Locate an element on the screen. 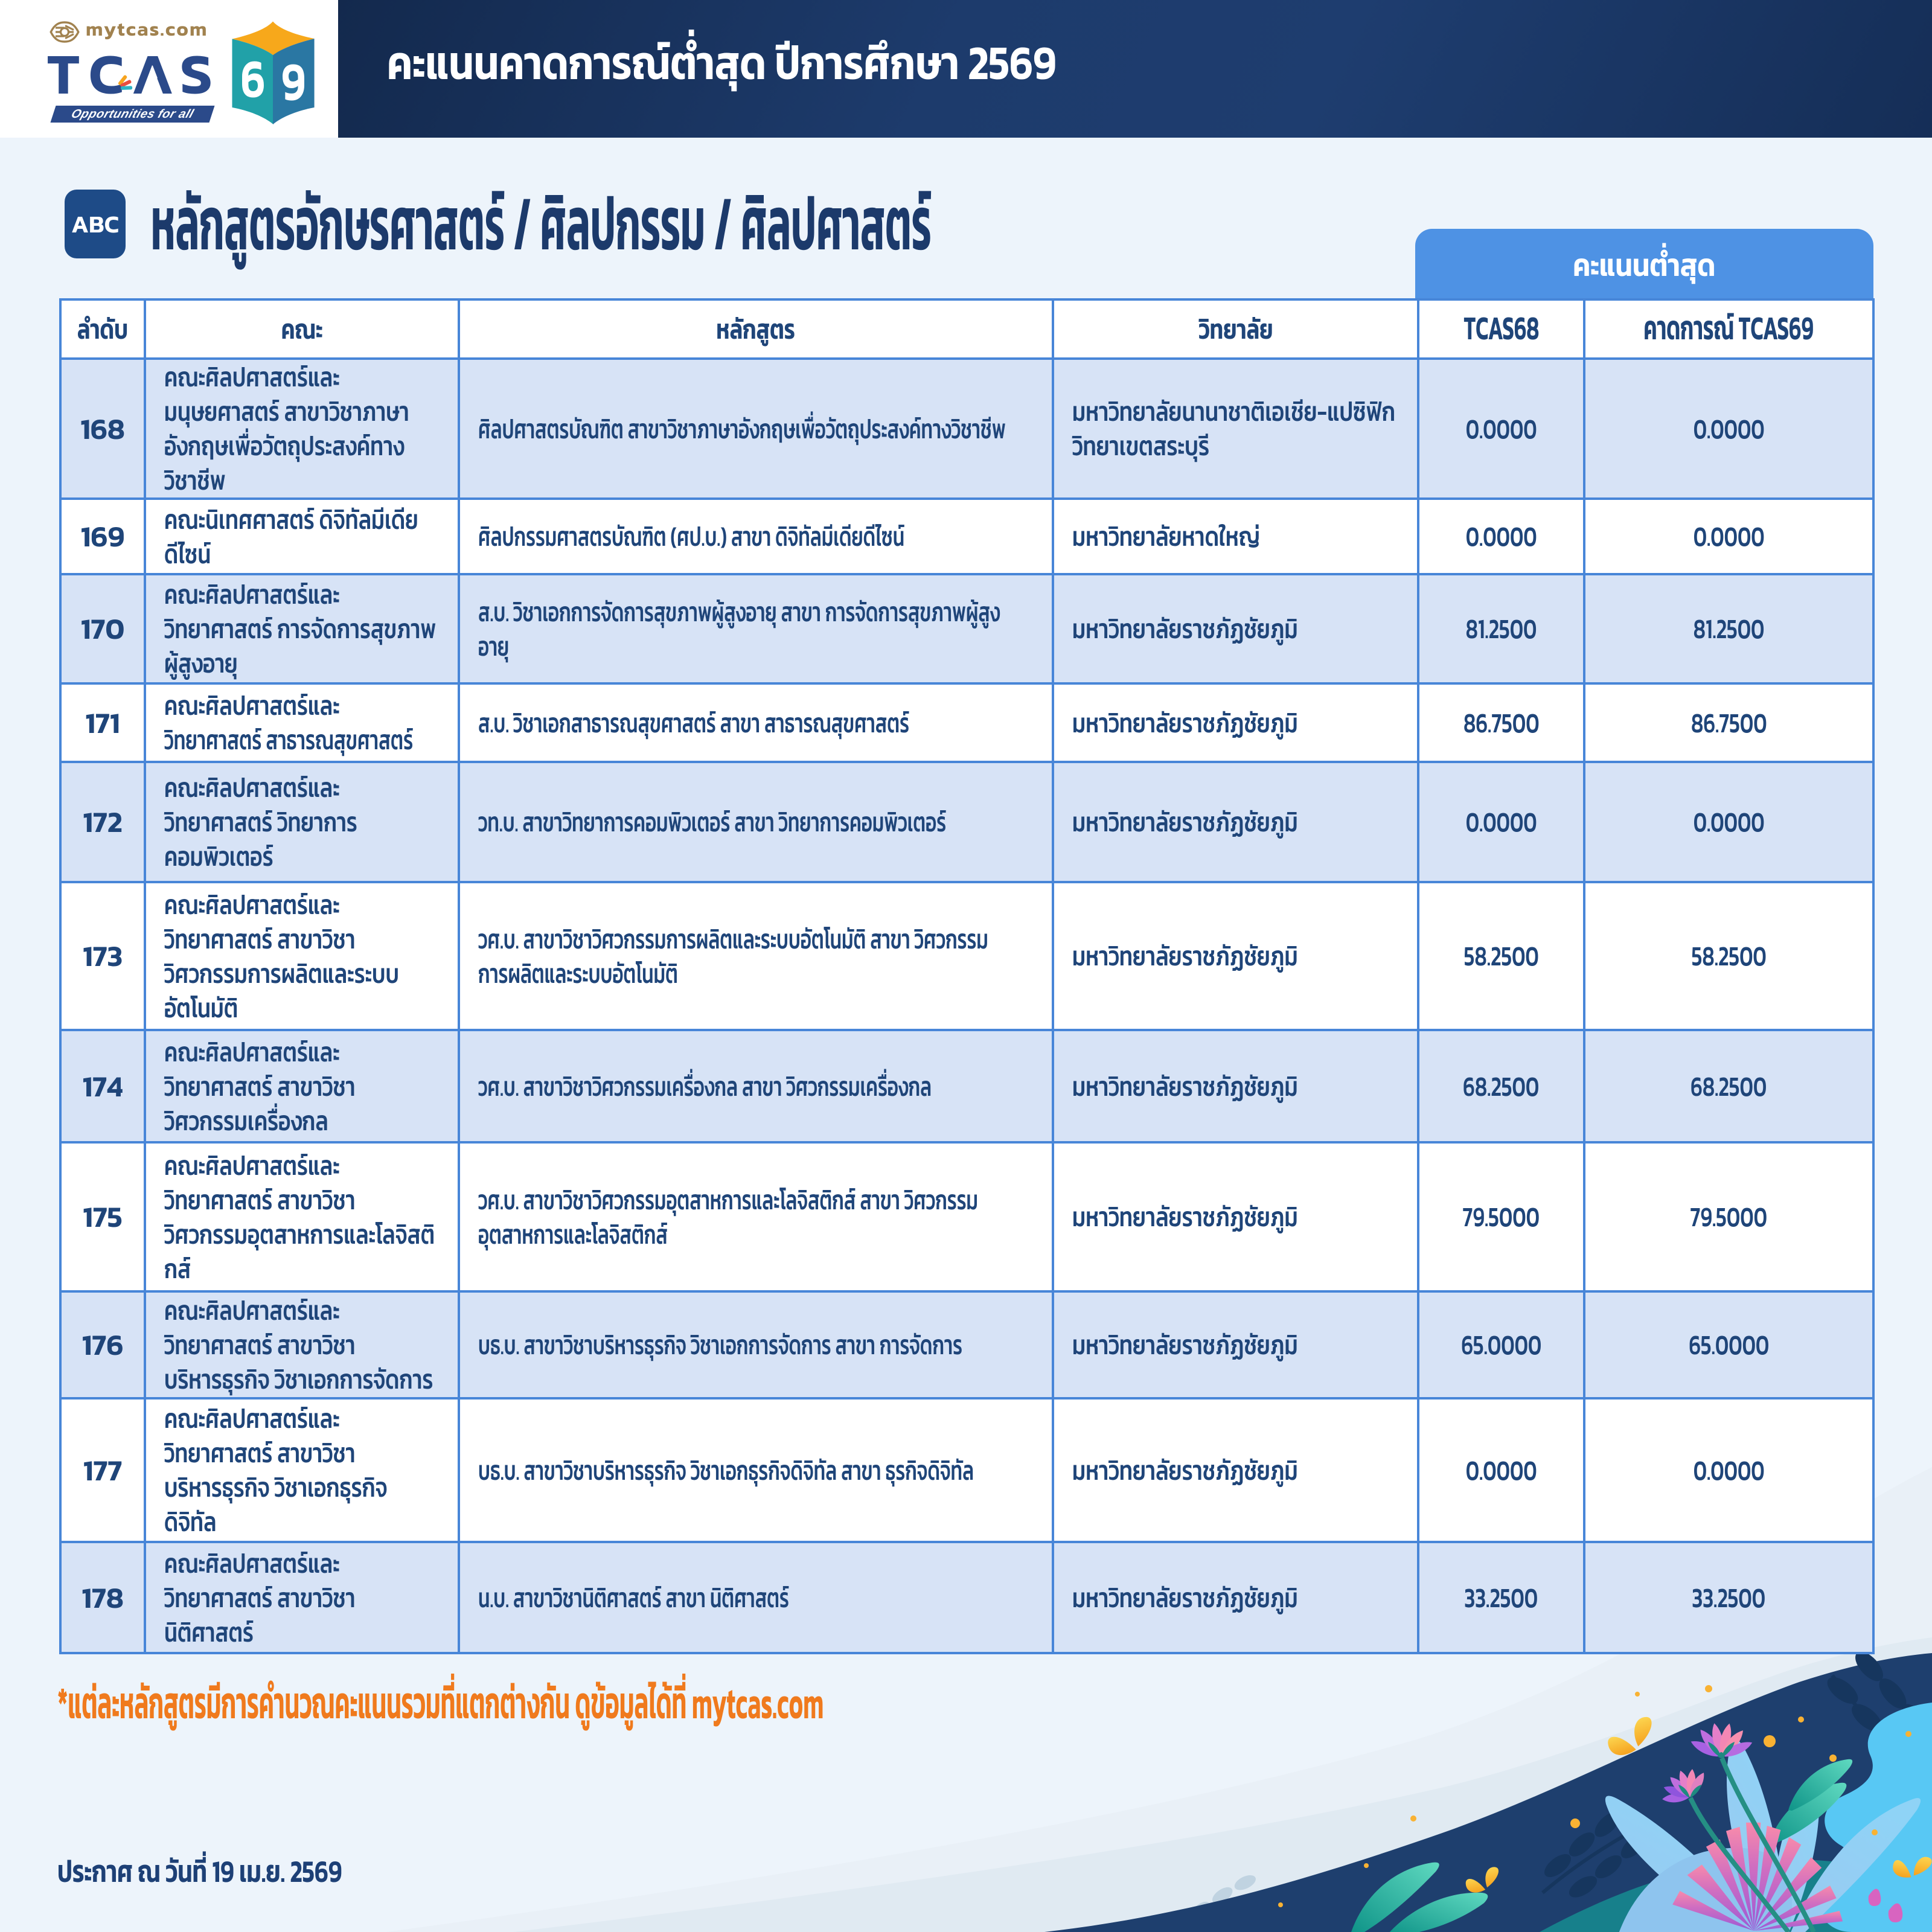 The image size is (1932, 1932). svg-text: 6 is located at coordinates (253, 79).